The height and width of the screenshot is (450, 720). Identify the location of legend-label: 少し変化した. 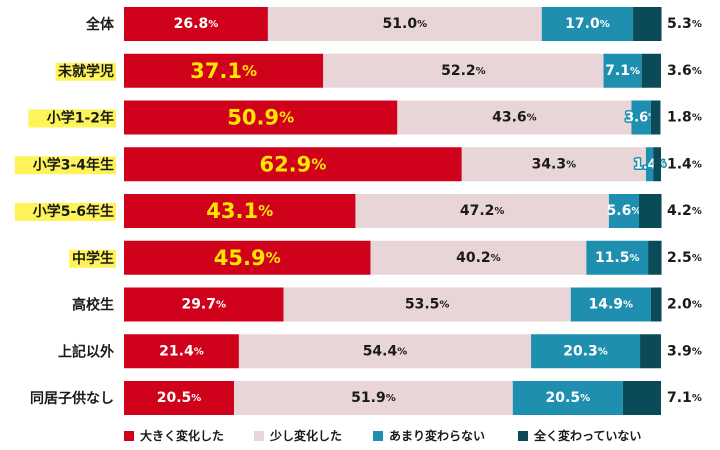
(305, 435).